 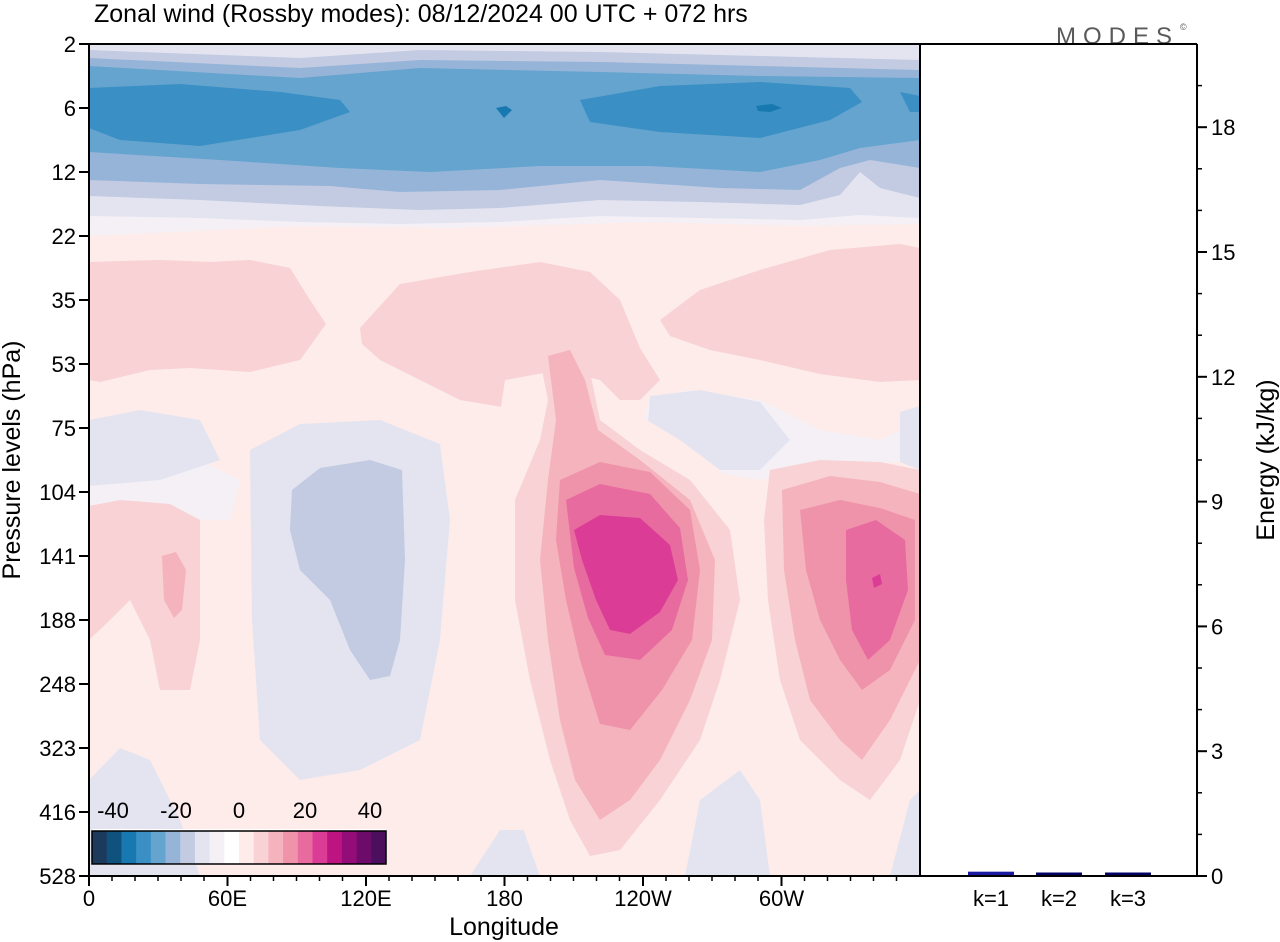 What do you see at coordinates (174, 585) in the screenshot?
I see `westerly-left-p15` at bounding box center [174, 585].